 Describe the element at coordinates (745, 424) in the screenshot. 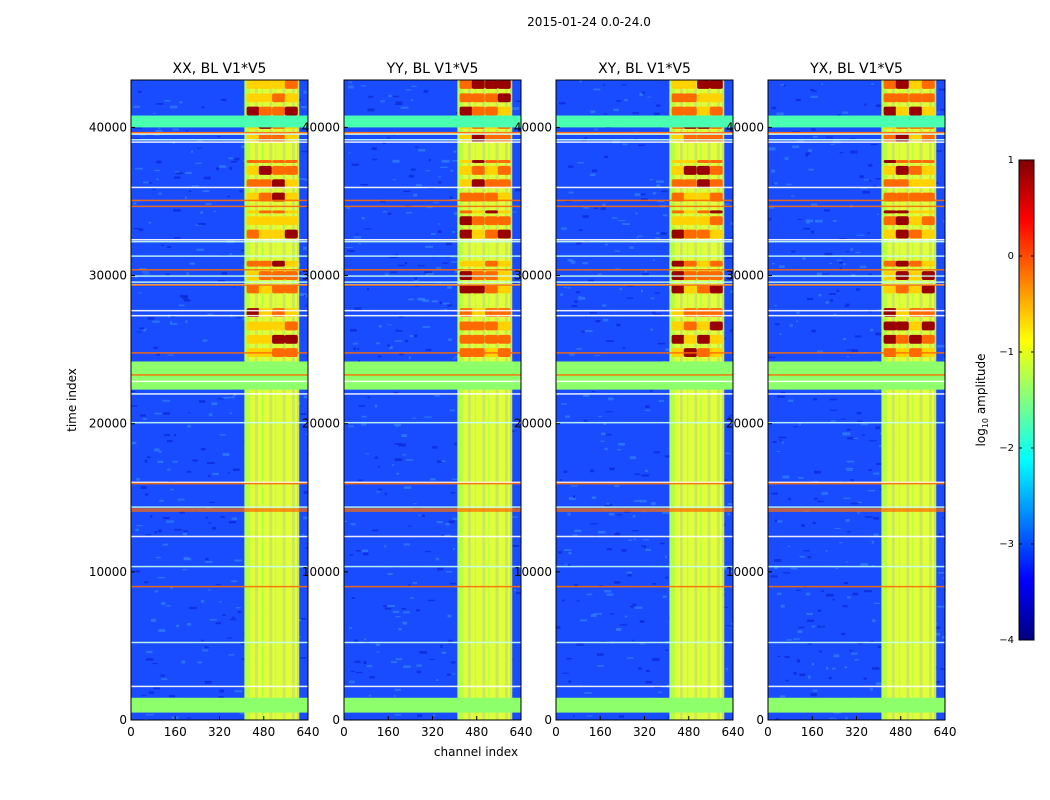

I see `y-tick-label: 20000` at that location.